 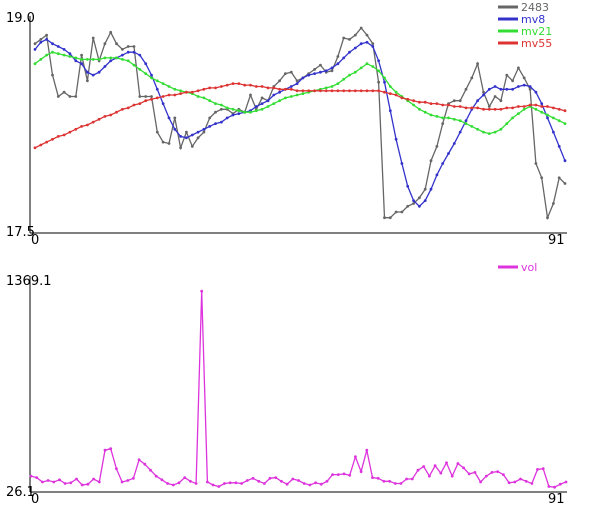 I want to click on legend-label-mv8: mv8, so click(x=533, y=19).